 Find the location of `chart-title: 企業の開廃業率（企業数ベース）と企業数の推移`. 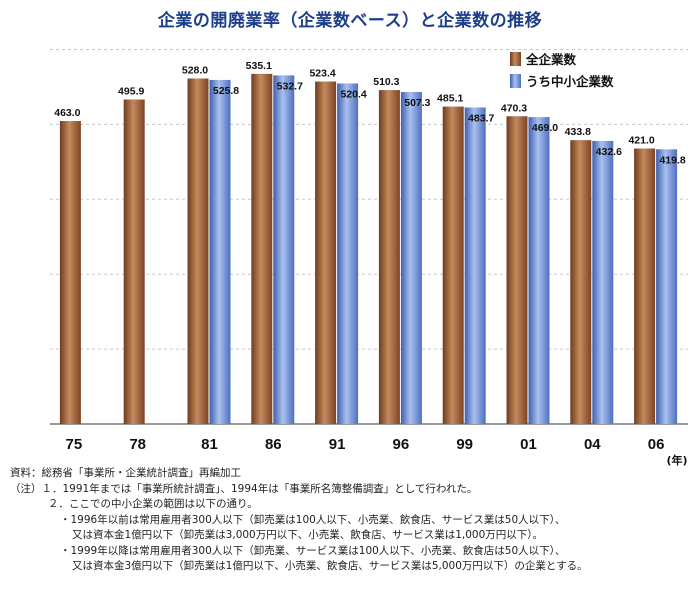

chart-title: 企業の開廃業率（企業数ベース）と企業数の推移 is located at coordinates (350, 21).